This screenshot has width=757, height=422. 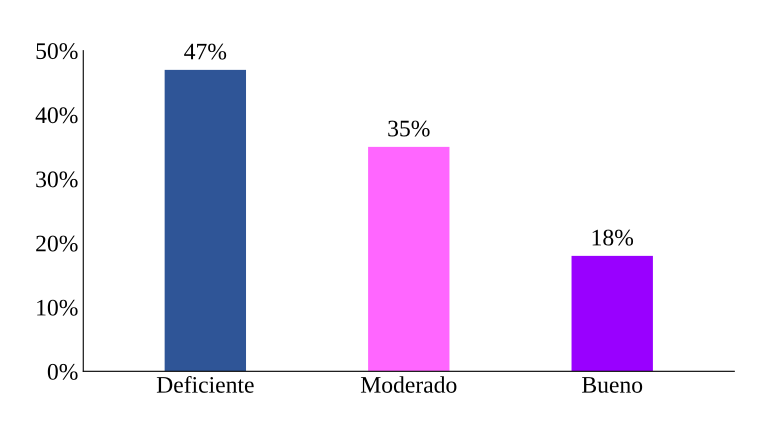 I want to click on y-tick-label: 50%, so click(x=57, y=51).